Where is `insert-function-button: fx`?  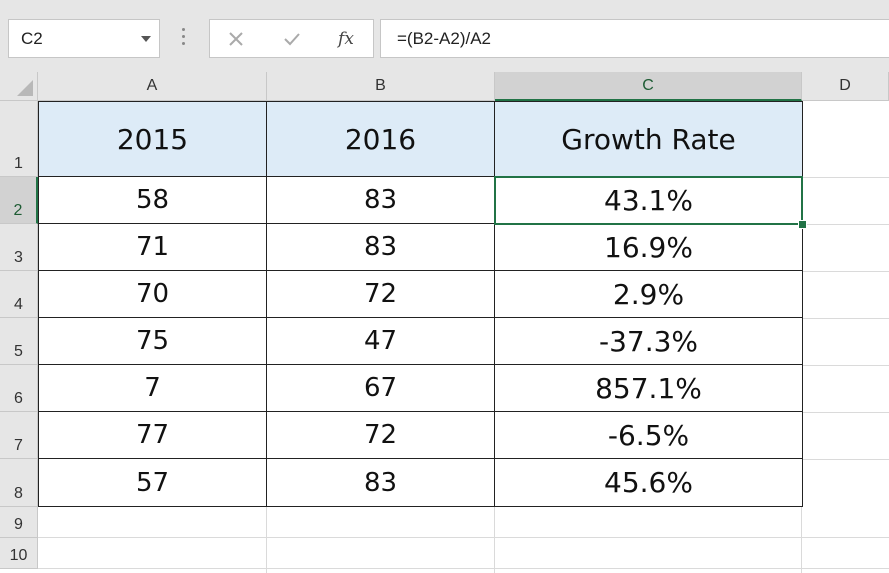 insert-function-button: fx is located at coordinates (346, 39).